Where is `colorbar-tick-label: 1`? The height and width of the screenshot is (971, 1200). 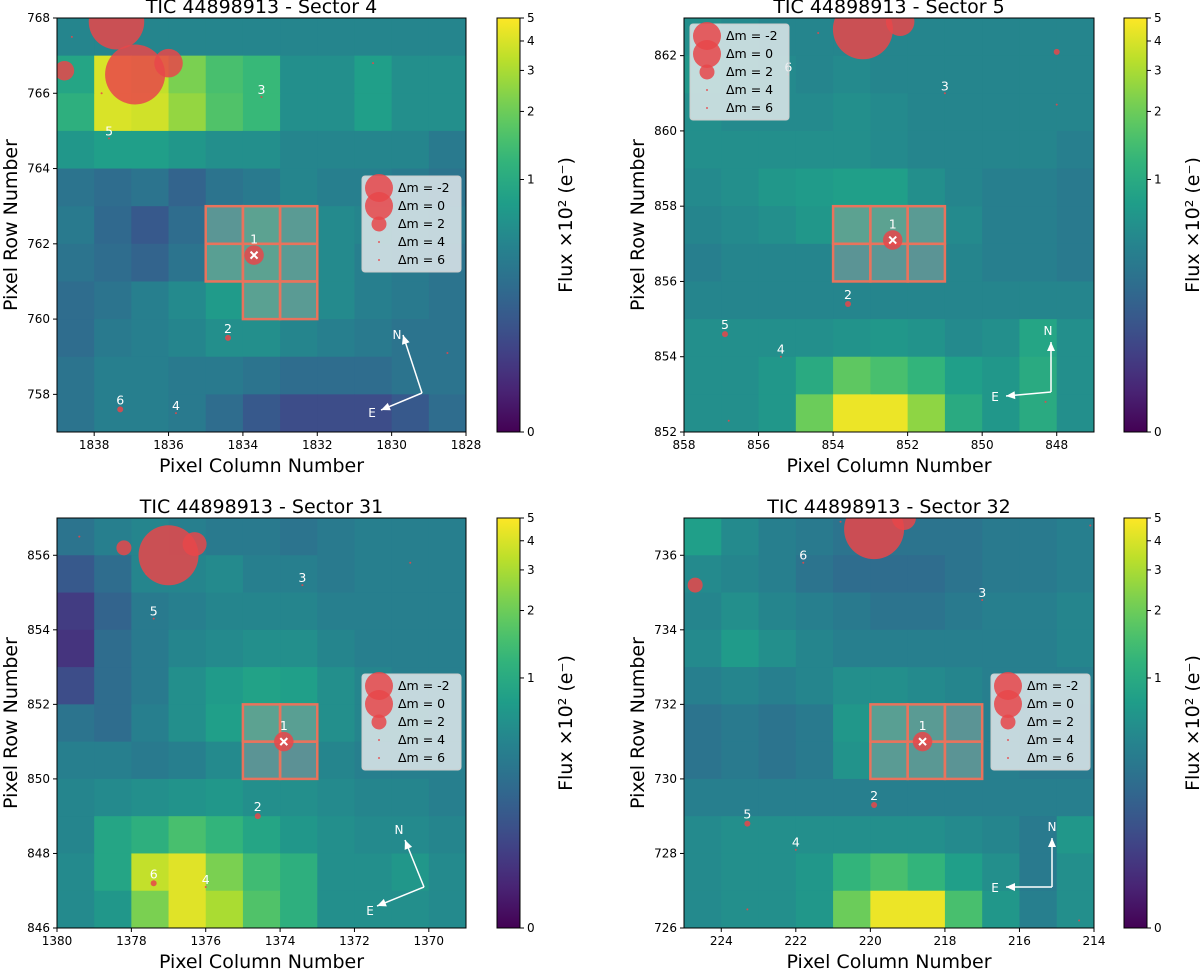
colorbar-tick-label: 1 is located at coordinates (1158, 180).